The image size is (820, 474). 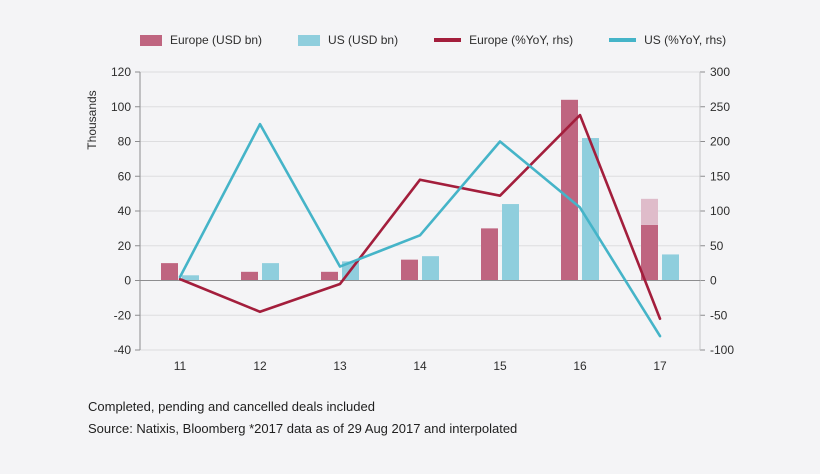 I want to click on right-axis-tick-label: -100, so click(x=722, y=350).